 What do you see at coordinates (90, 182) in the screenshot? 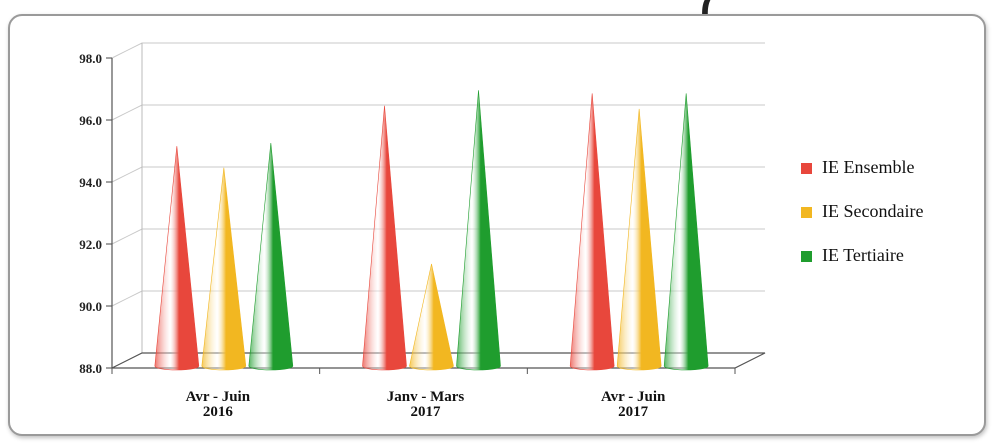
I see `y-tick-label: 94.0` at bounding box center [90, 182].